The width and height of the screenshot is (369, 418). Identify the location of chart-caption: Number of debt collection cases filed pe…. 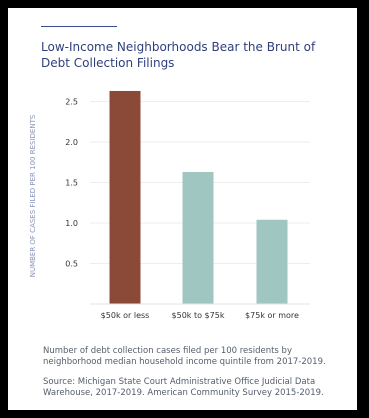
(184, 356).